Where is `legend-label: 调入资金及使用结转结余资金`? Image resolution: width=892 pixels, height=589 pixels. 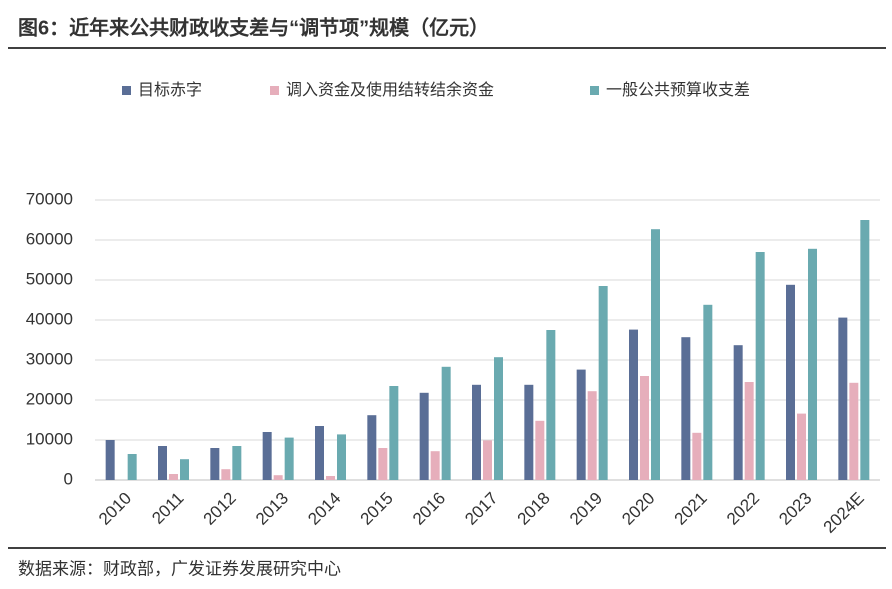
legend-label: 调入资金及使用结转结余资金 is located at coordinates (390, 89).